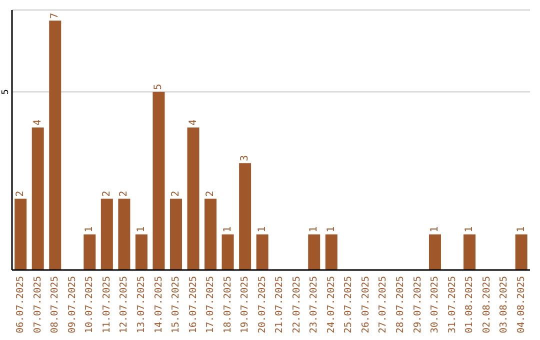 The height and width of the screenshot is (340, 540). What do you see at coordinates (176, 305) in the screenshot?
I see `x-tick-label: 15.07.2025` at bounding box center [176, 305].